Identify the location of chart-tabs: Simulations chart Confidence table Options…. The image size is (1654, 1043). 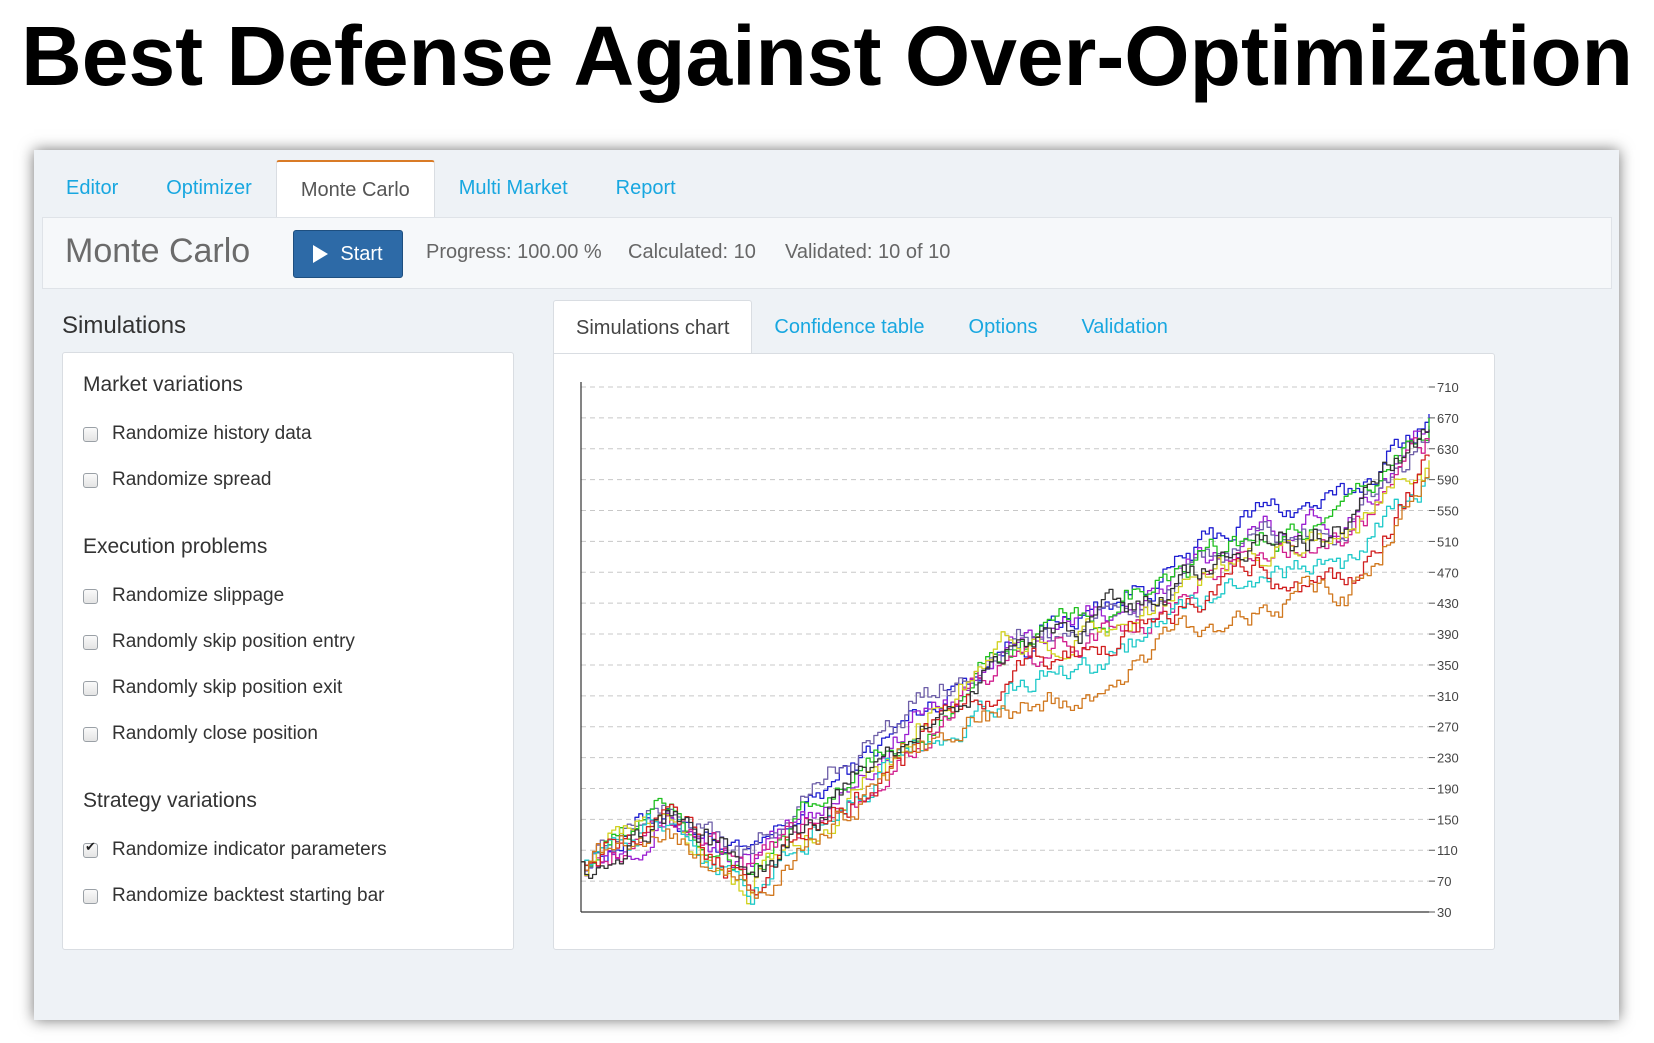
(871, 328).